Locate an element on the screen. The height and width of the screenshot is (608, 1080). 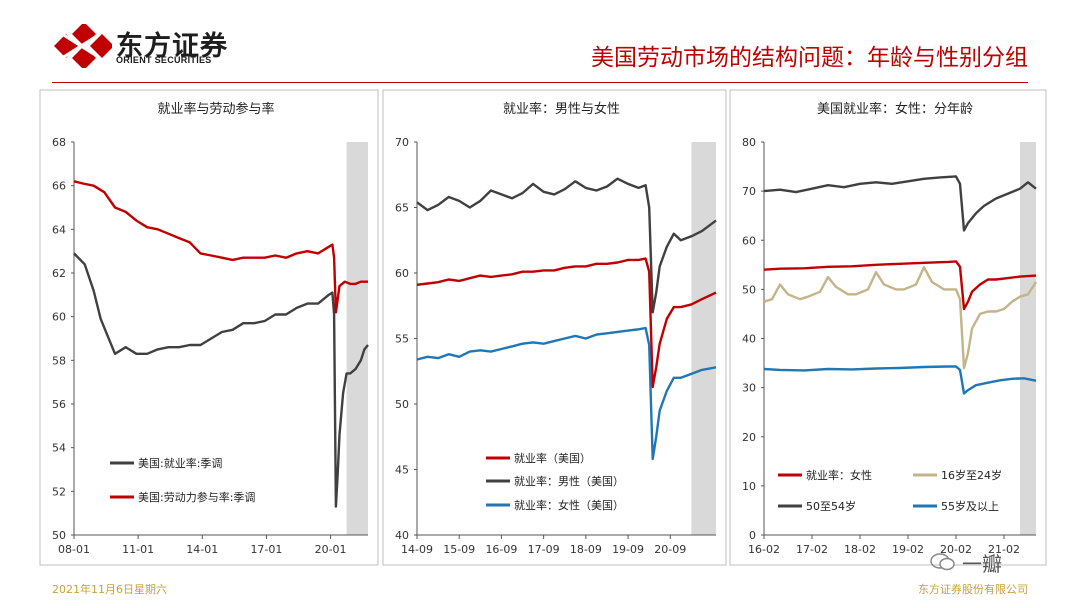
x-tick-label: 11-01 is located at coordinates (138, 549).